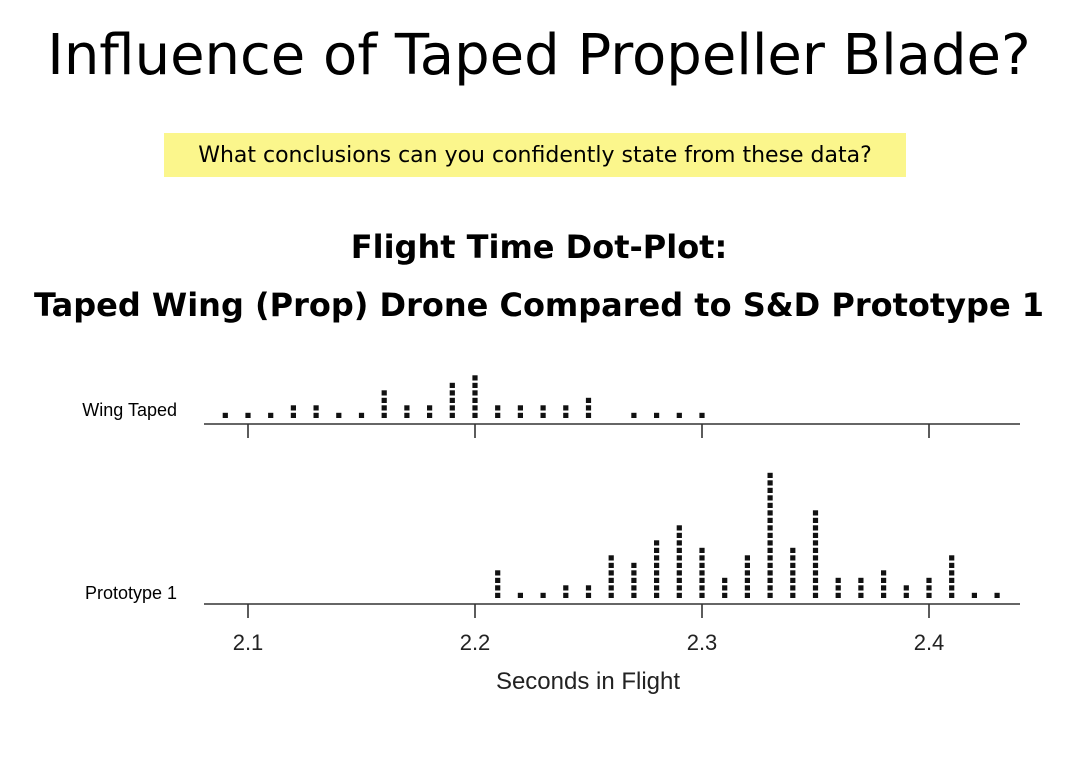 The width and height of the screenshot is (1078, 777). What do you see at coordinates (475, 642) in the screenshot?
I see `tick-label: 2.2` at bounding box center [475, 642].